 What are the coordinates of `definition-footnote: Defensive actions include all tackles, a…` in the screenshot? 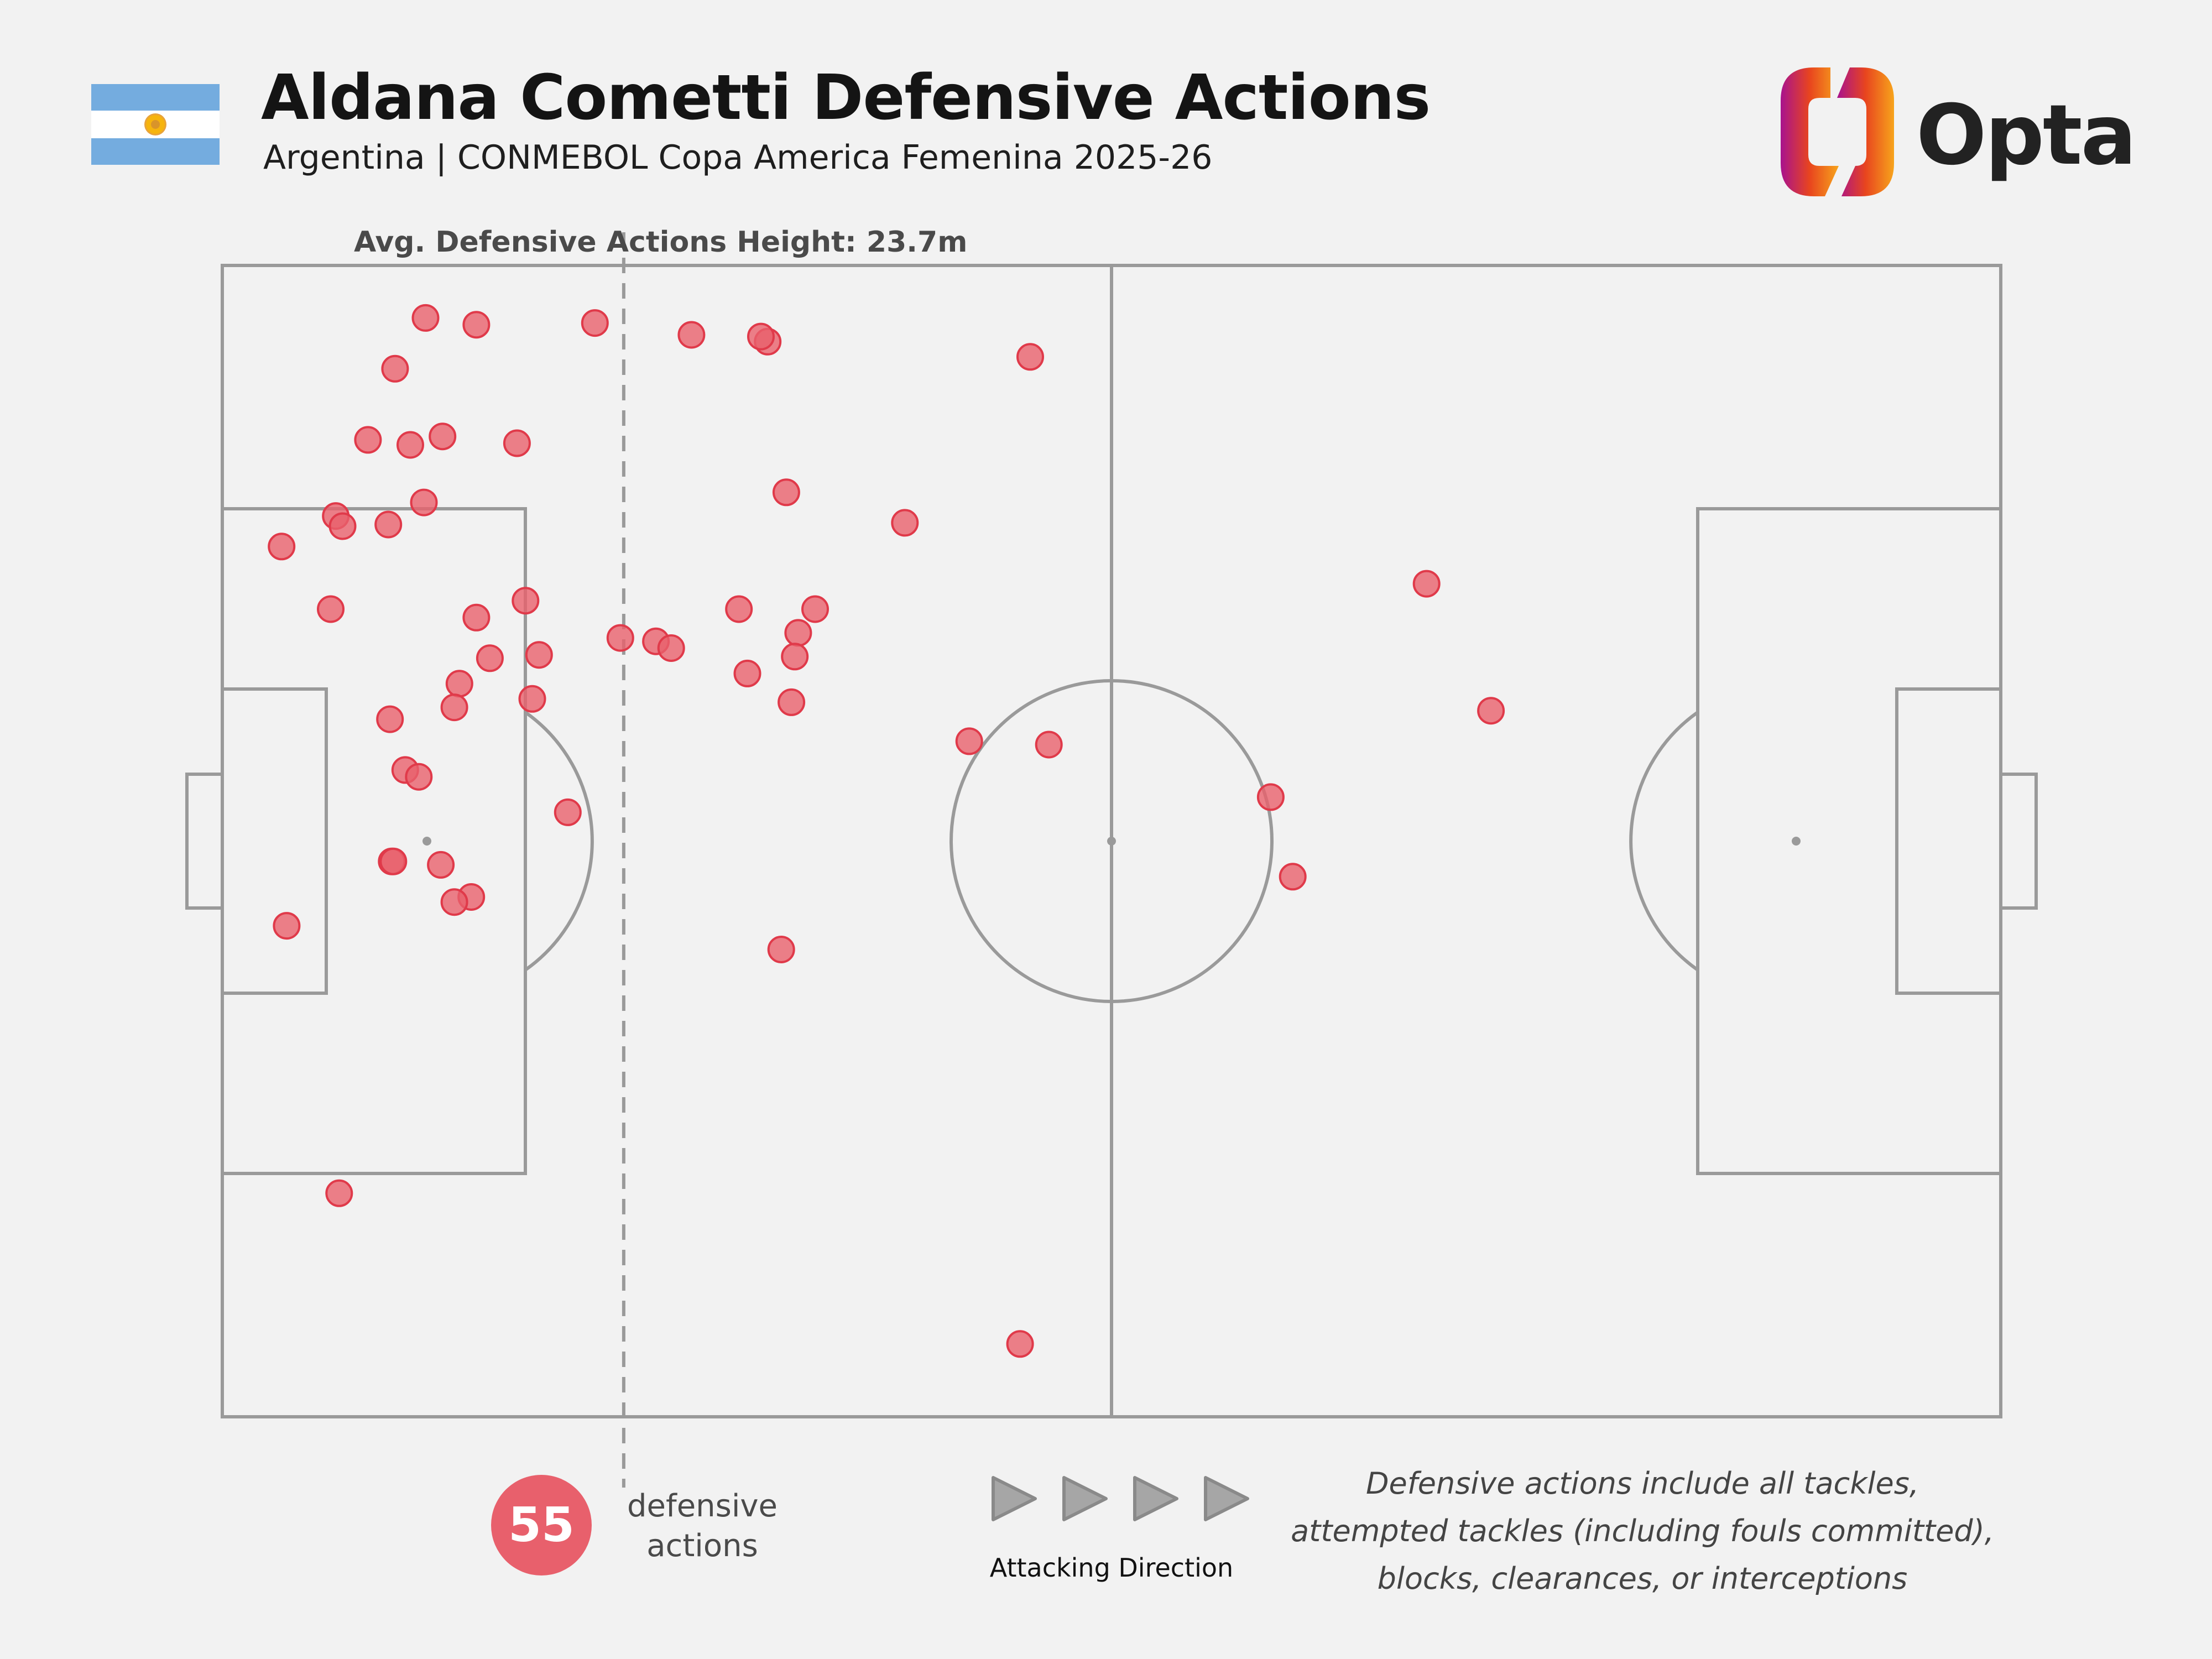 It's located at (1642, 1532).